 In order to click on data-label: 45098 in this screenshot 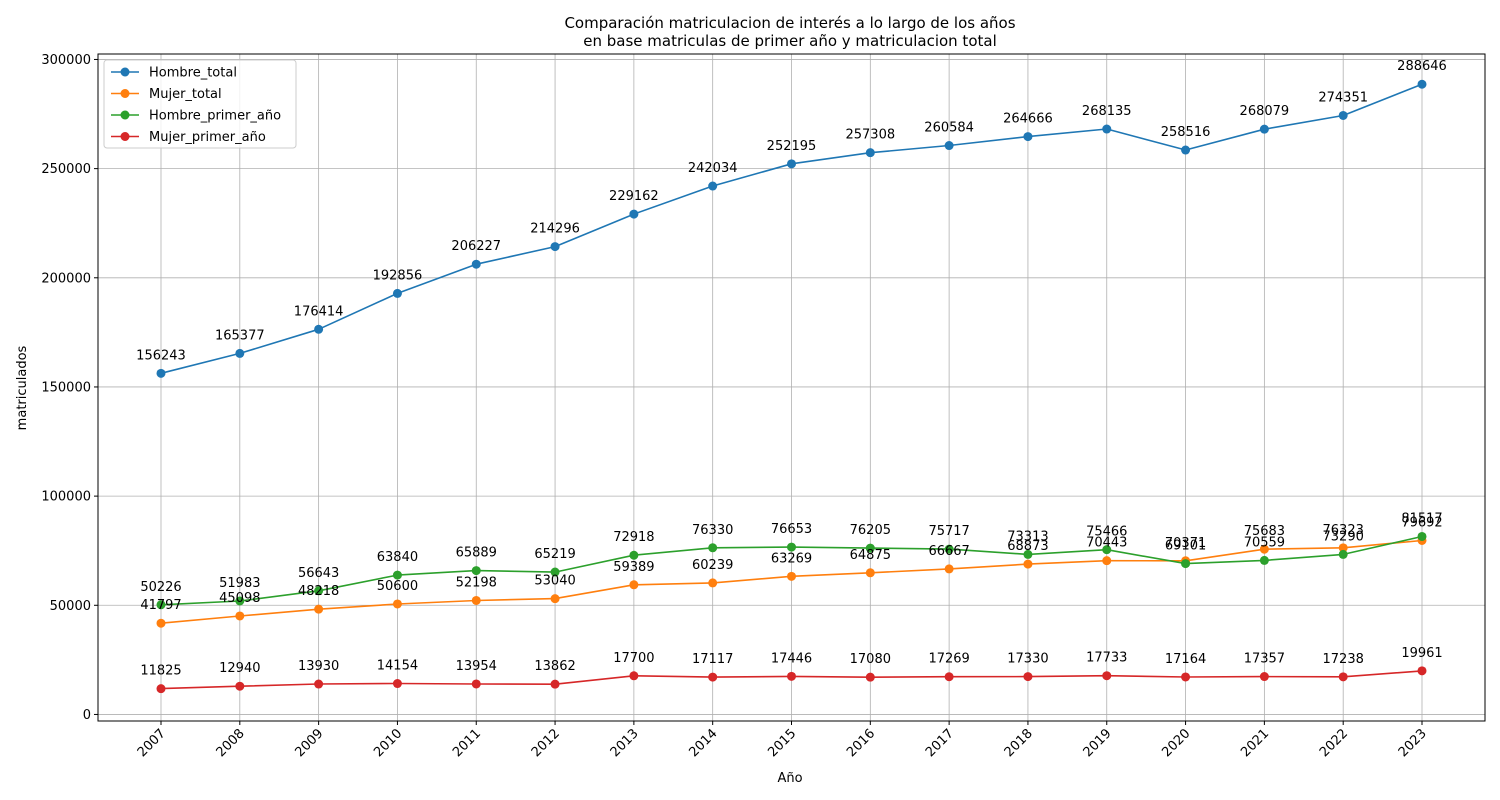, I will do `click(239, 598)`.